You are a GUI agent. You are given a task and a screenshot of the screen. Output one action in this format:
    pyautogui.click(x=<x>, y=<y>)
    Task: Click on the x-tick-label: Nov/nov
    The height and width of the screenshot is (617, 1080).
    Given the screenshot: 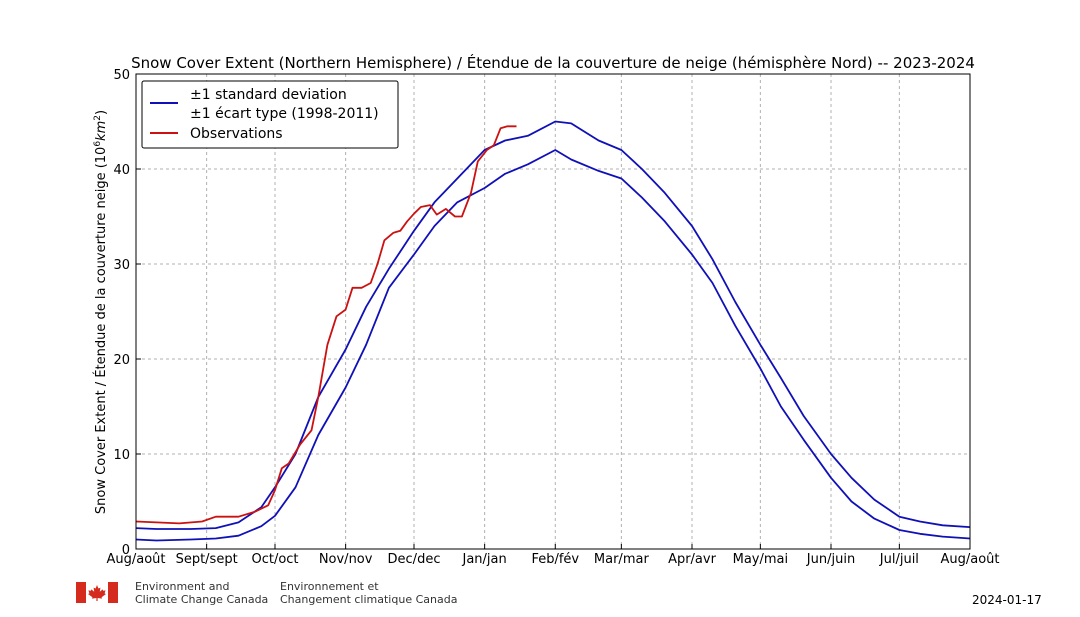 What is the action you would take?
    pyautogui.click(x=346, y=559)
    